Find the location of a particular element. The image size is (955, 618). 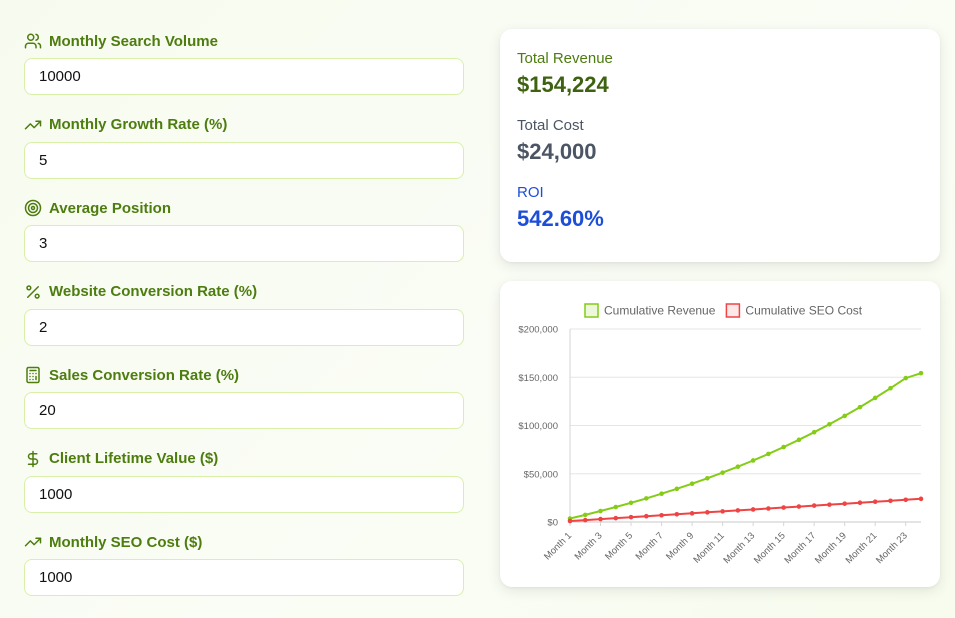

field-monthly-seo-cost: Monthly SEO Cost ($) is located at coordinates (244, 571).